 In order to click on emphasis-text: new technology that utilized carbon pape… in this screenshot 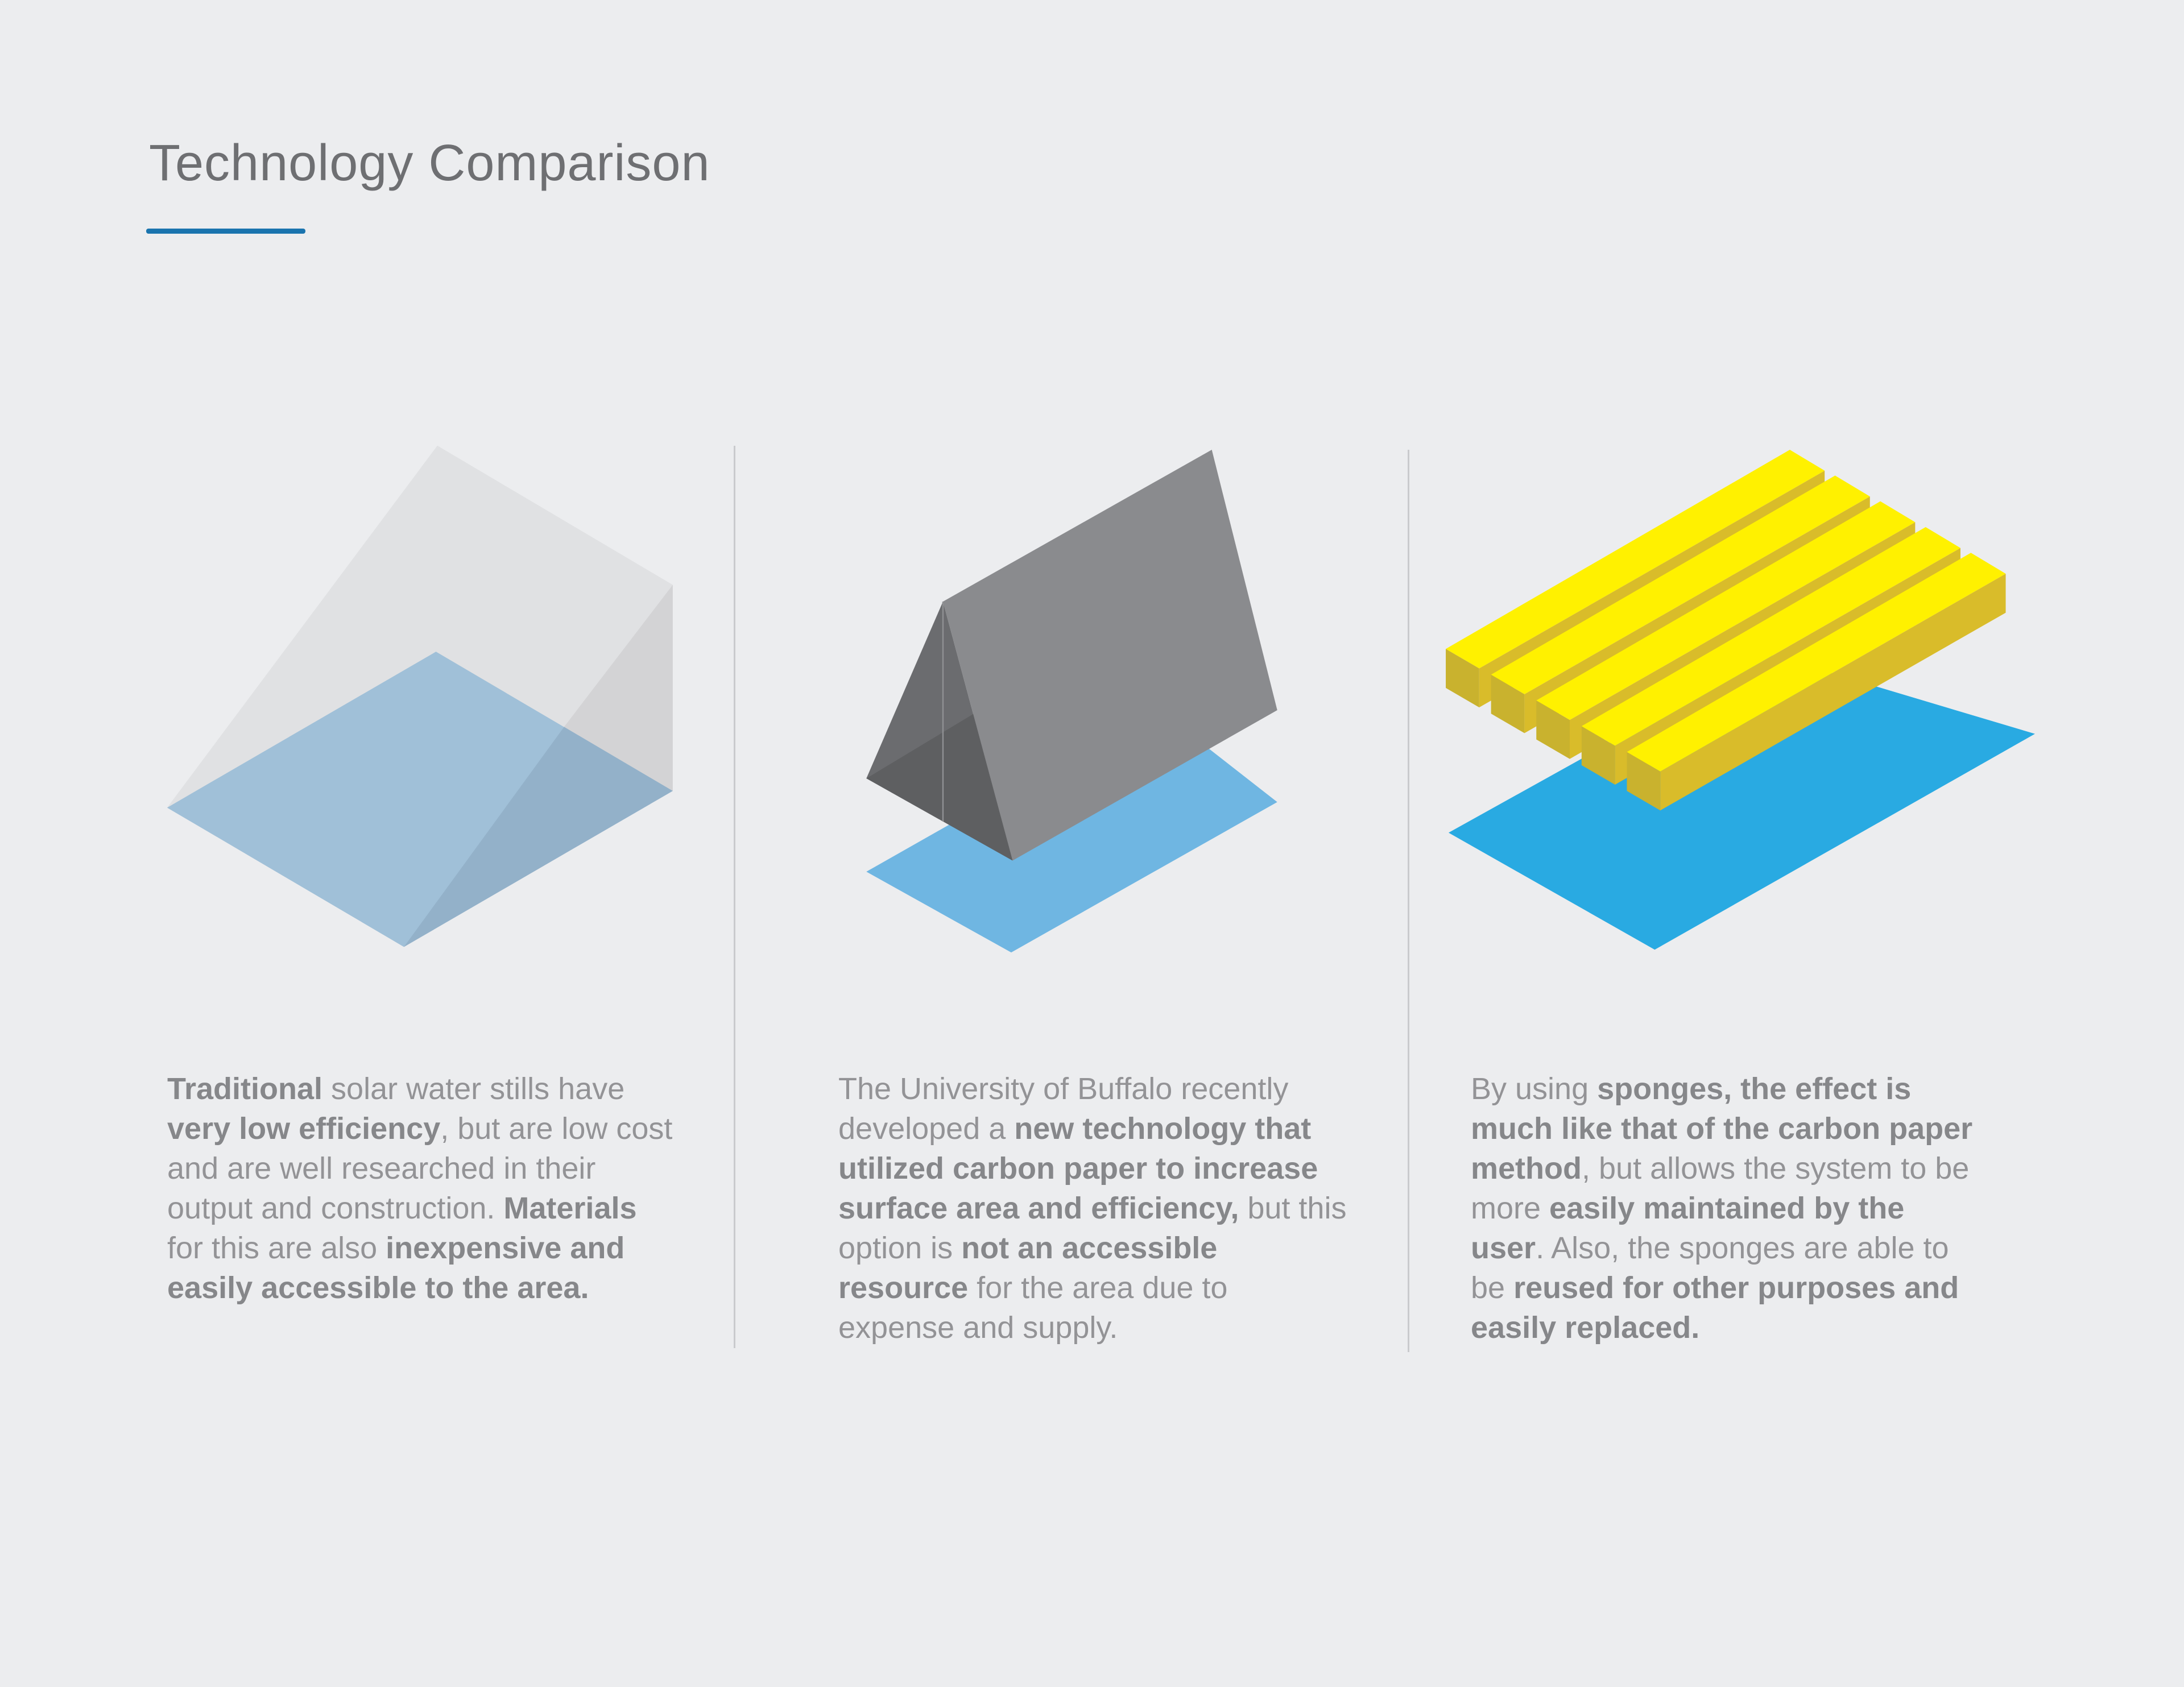, I will do `click(1078, 1168)`.